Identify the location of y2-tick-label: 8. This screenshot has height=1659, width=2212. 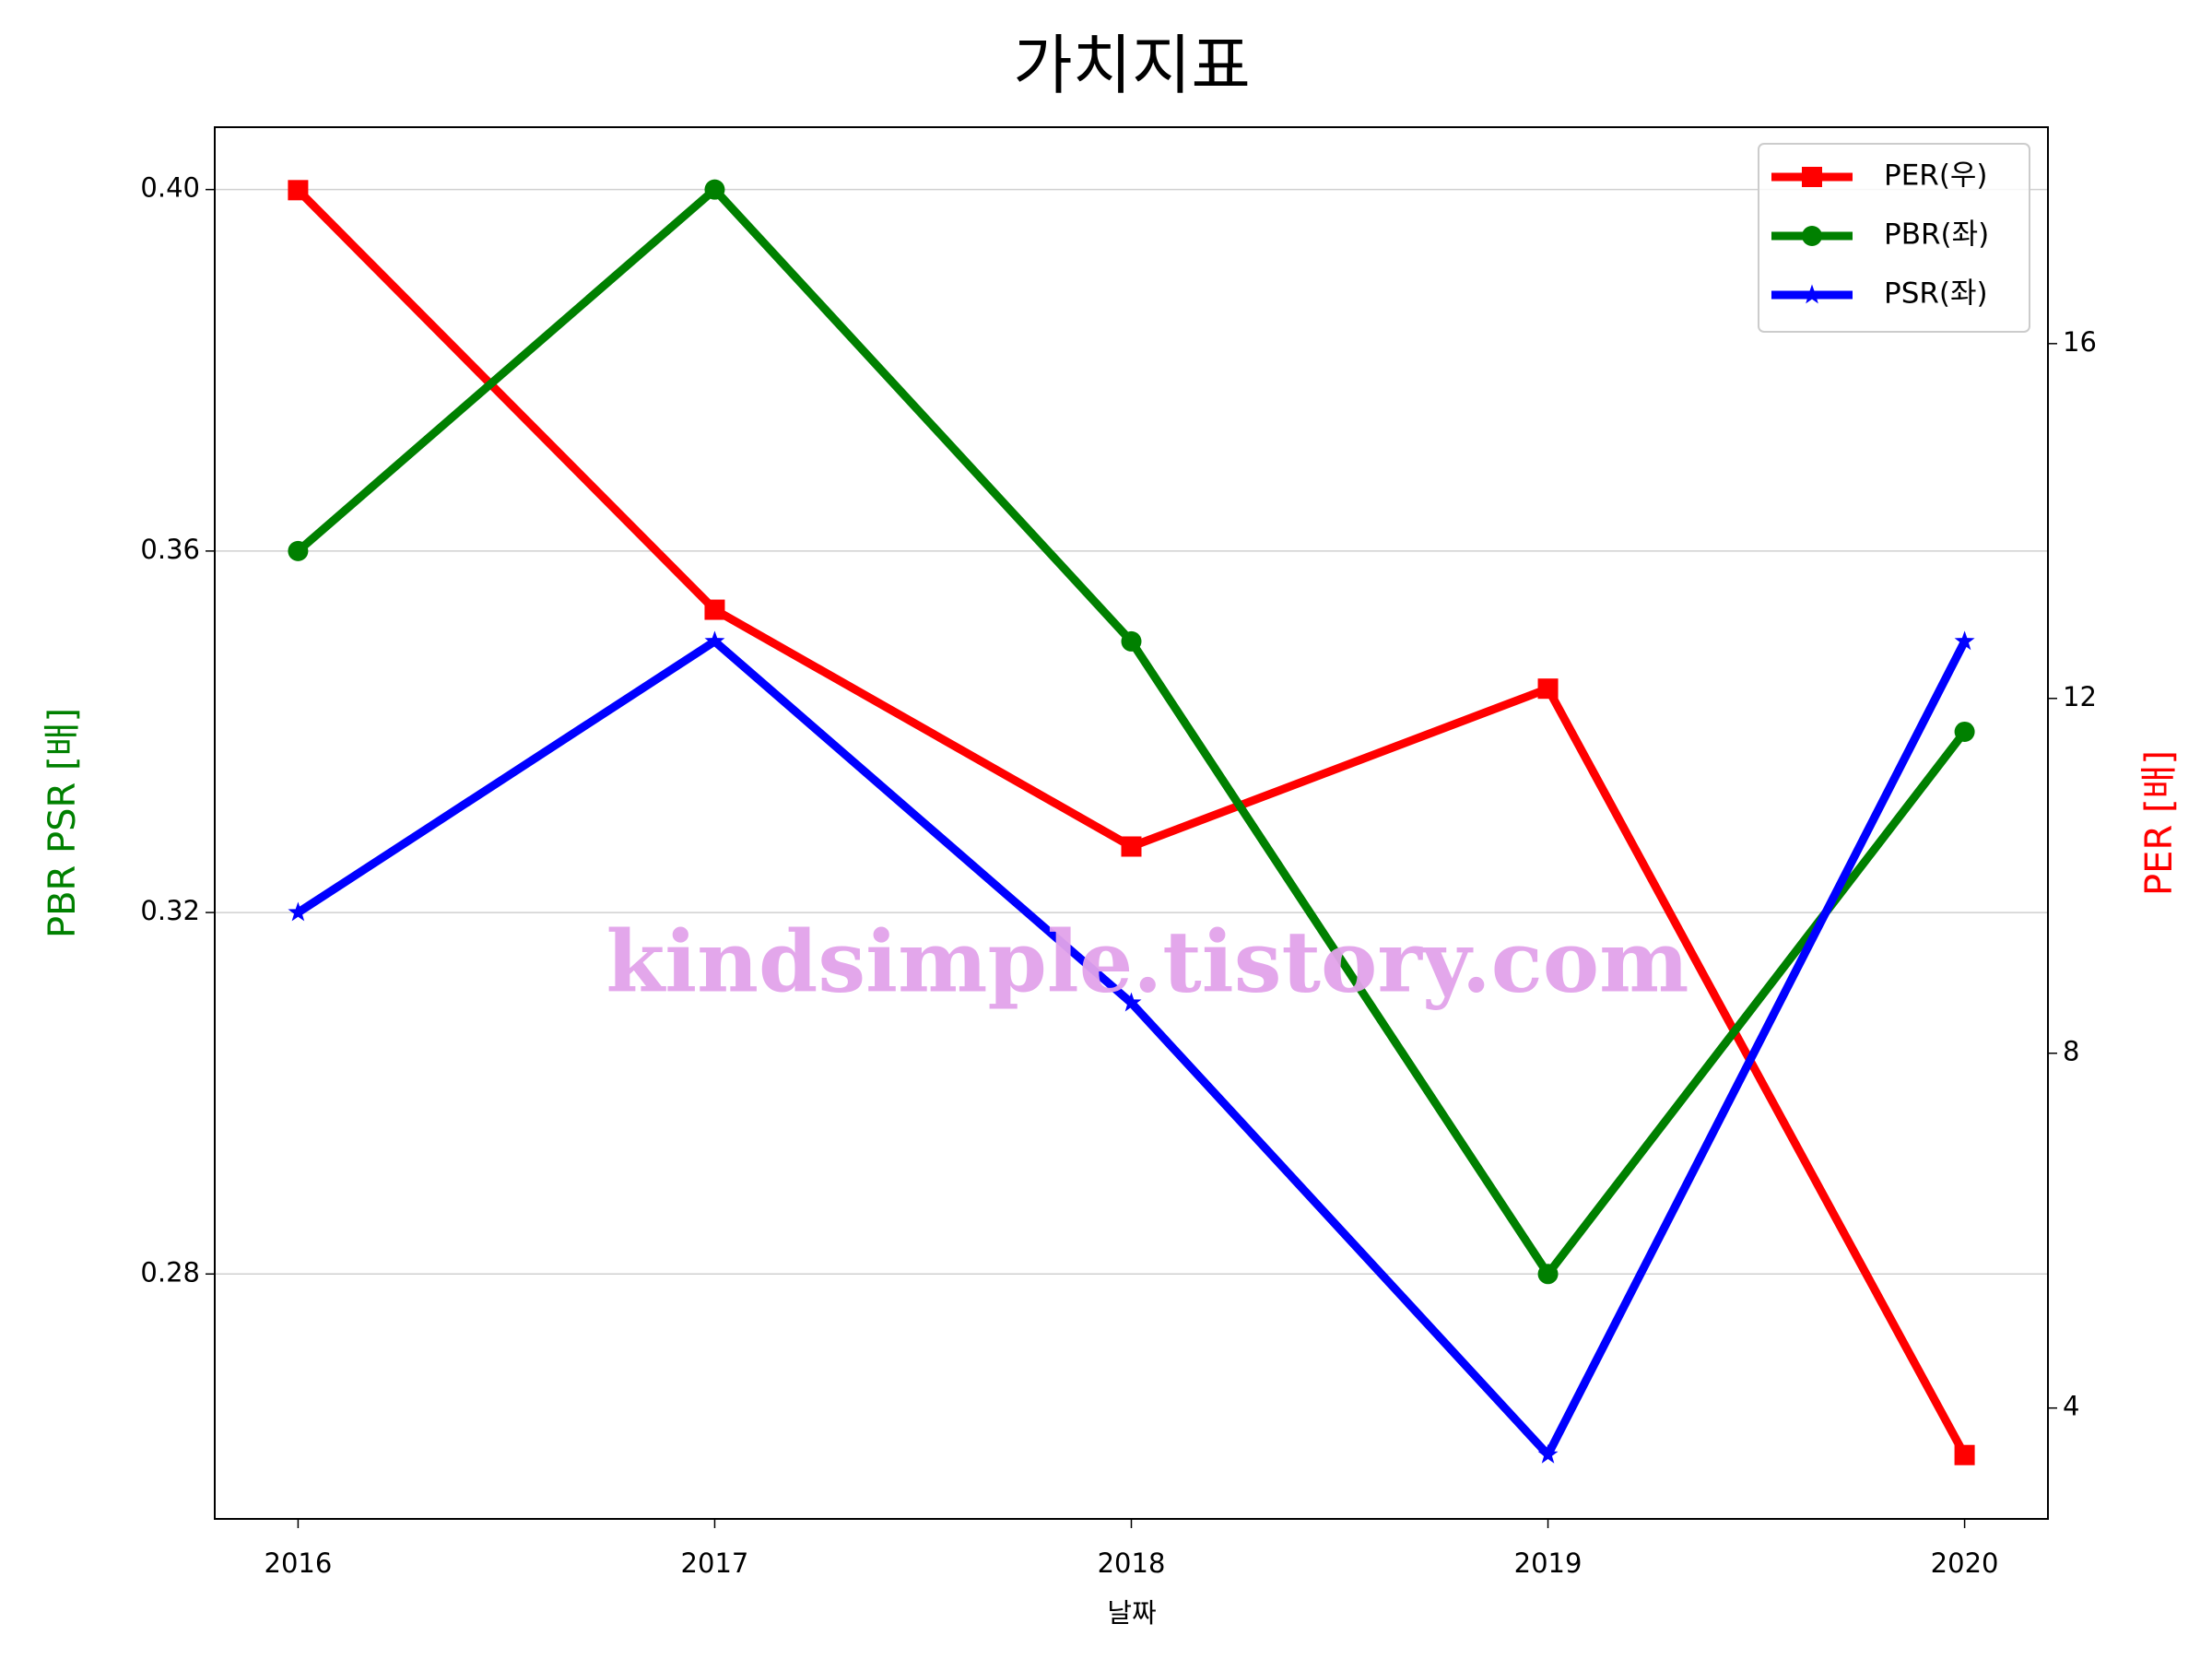
(2071, 1051).